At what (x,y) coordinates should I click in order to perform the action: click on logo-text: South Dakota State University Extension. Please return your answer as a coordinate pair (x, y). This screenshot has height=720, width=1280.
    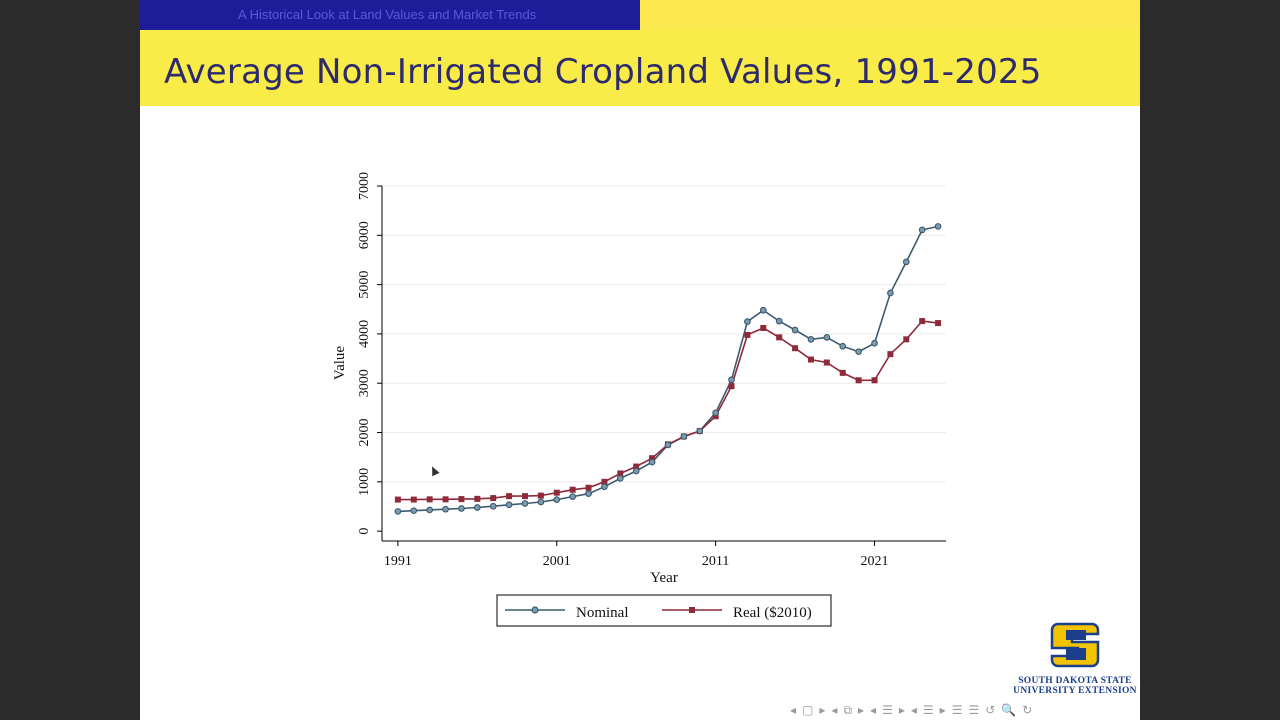
    Looking at the image, I should click on (1075, 686).